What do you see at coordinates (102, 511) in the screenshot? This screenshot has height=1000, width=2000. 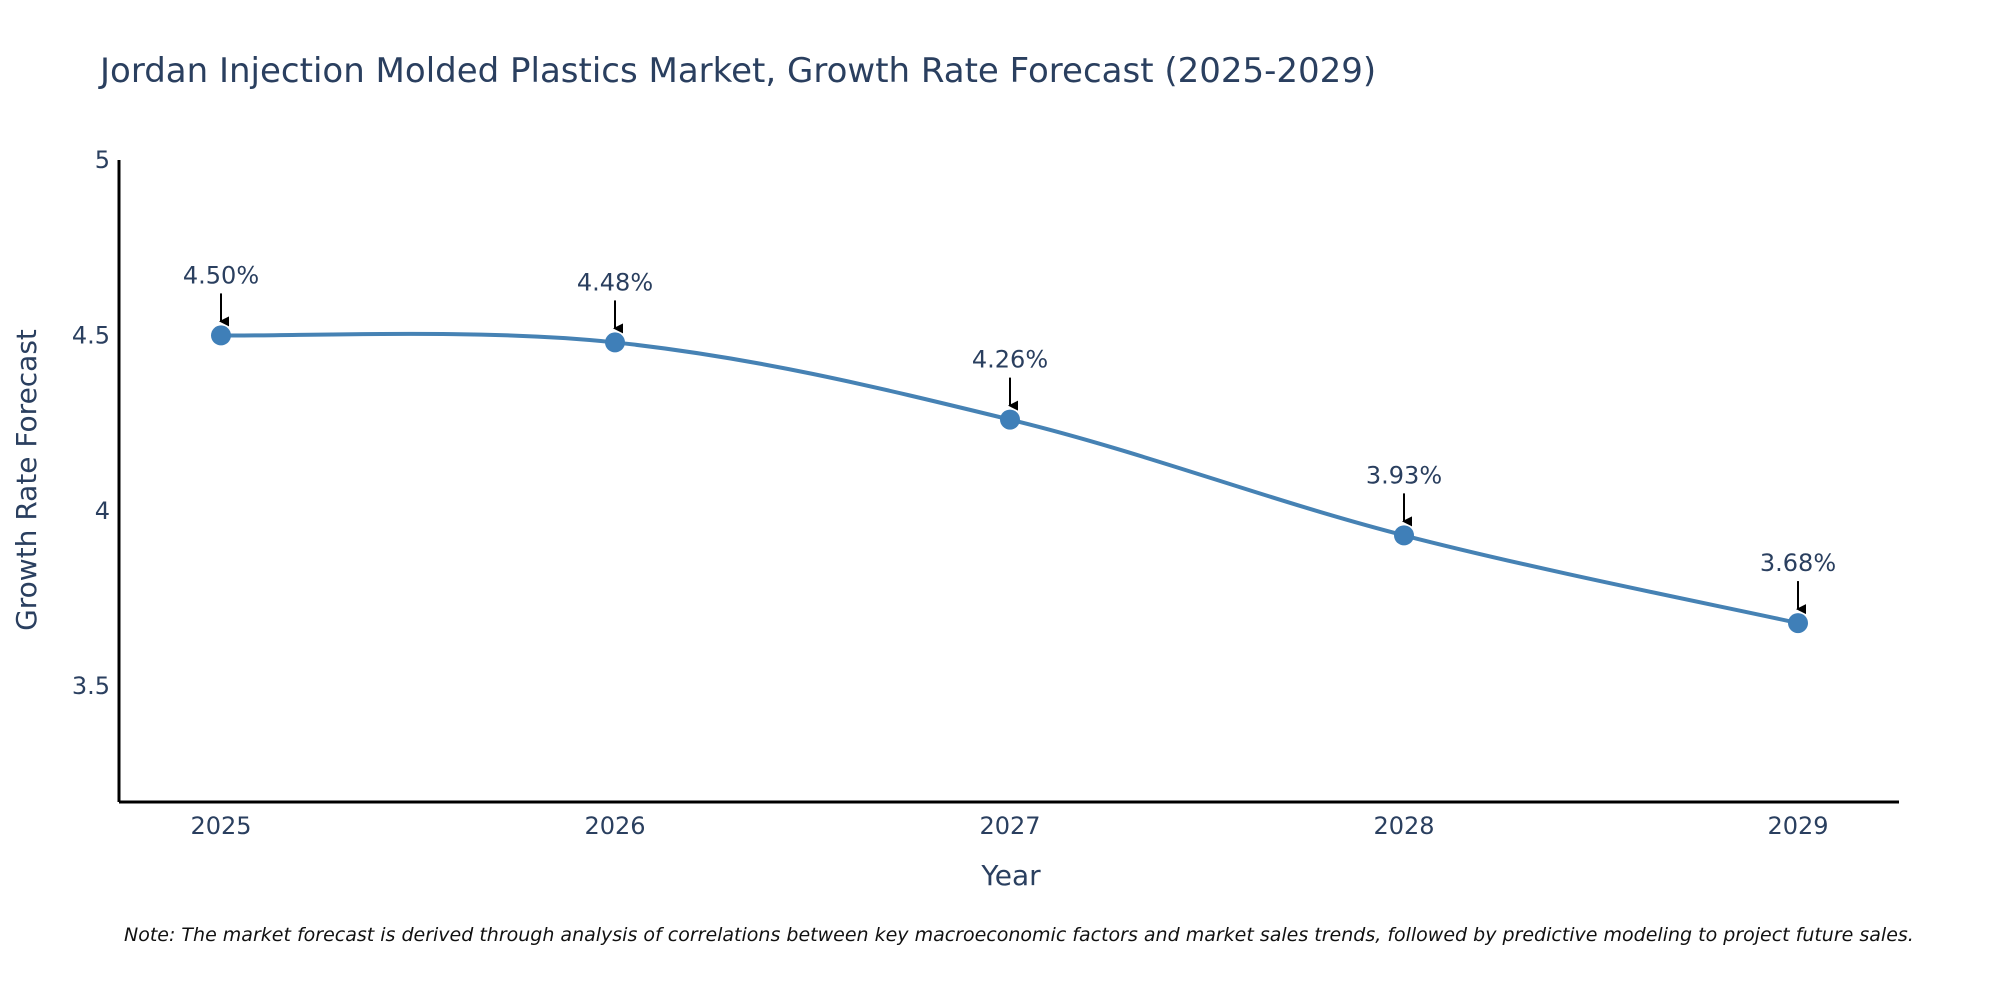 I see `y-tick-label: 4` at bounding box center [102, 511].